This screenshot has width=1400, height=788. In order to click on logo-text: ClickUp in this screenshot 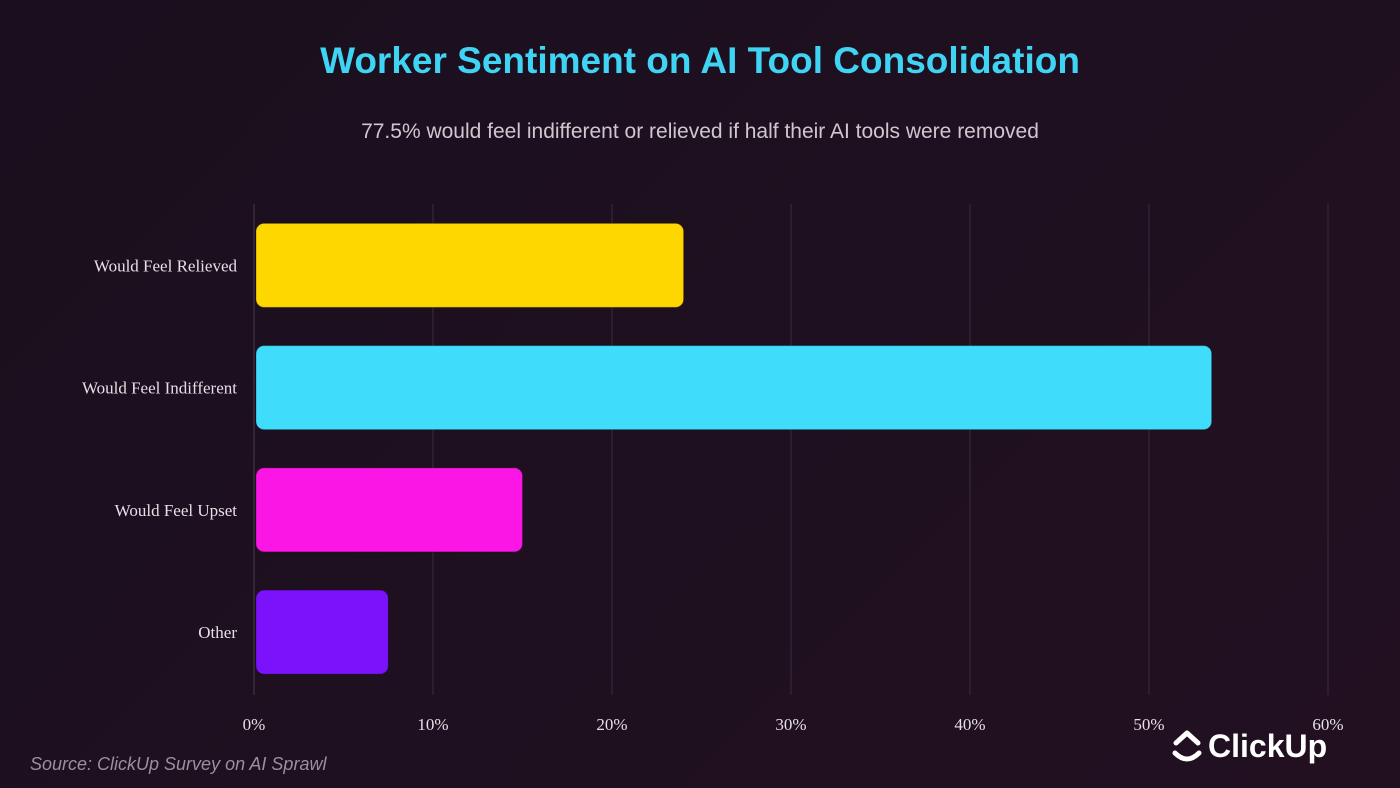, I will do `click(1268, 746)`.